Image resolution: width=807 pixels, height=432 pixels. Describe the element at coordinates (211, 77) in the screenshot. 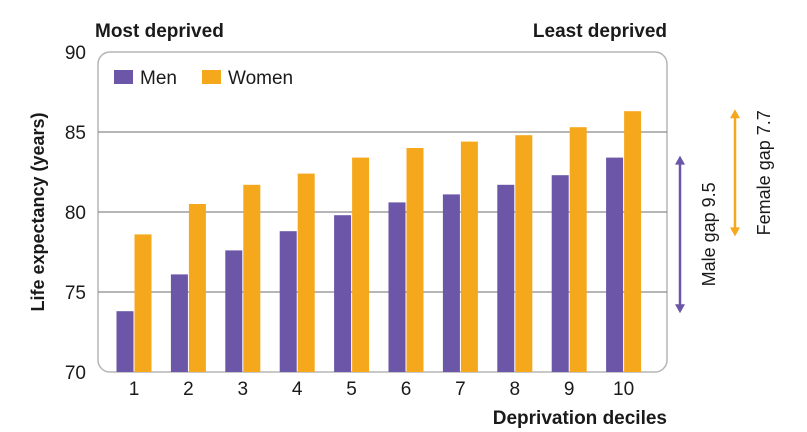

I see `legend-swatch-women` at that location.